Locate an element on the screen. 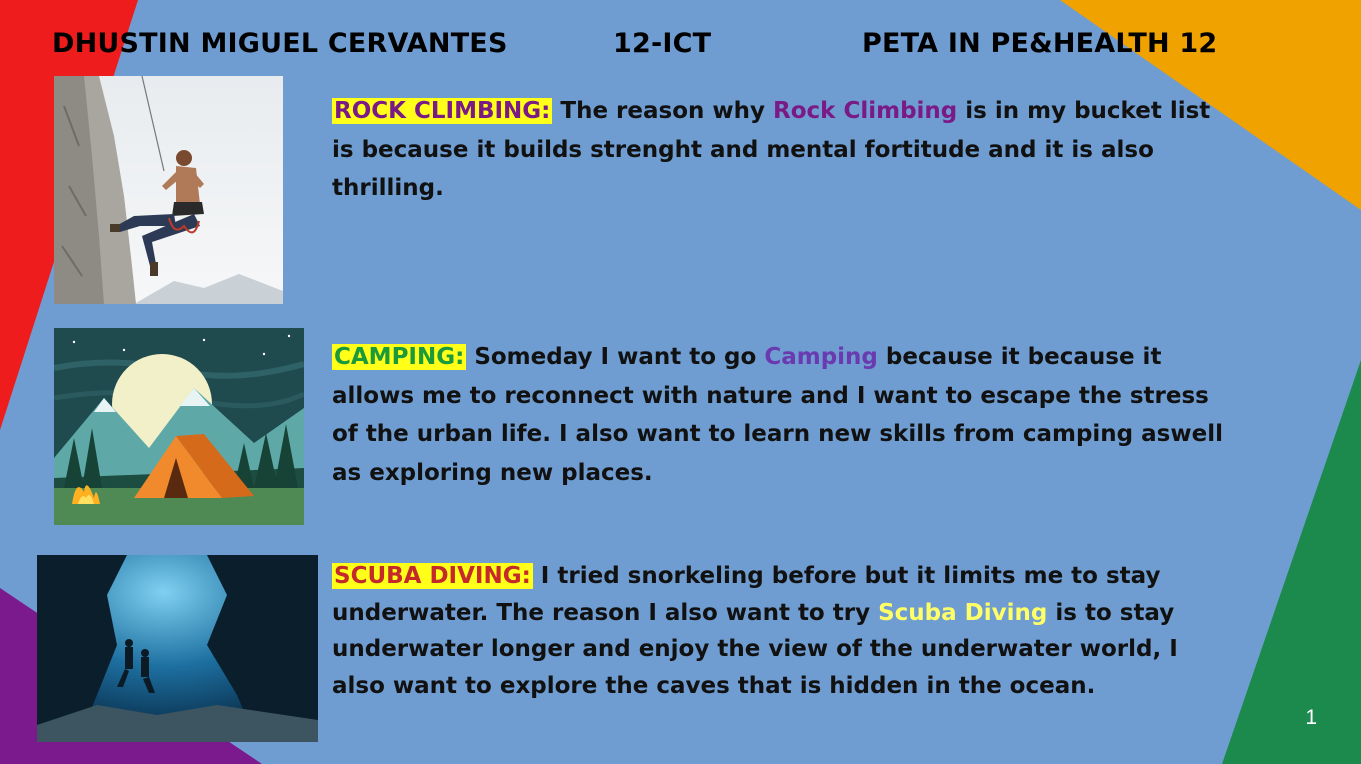  camping-label: CAMPING: is located at coordinates (399, 357).